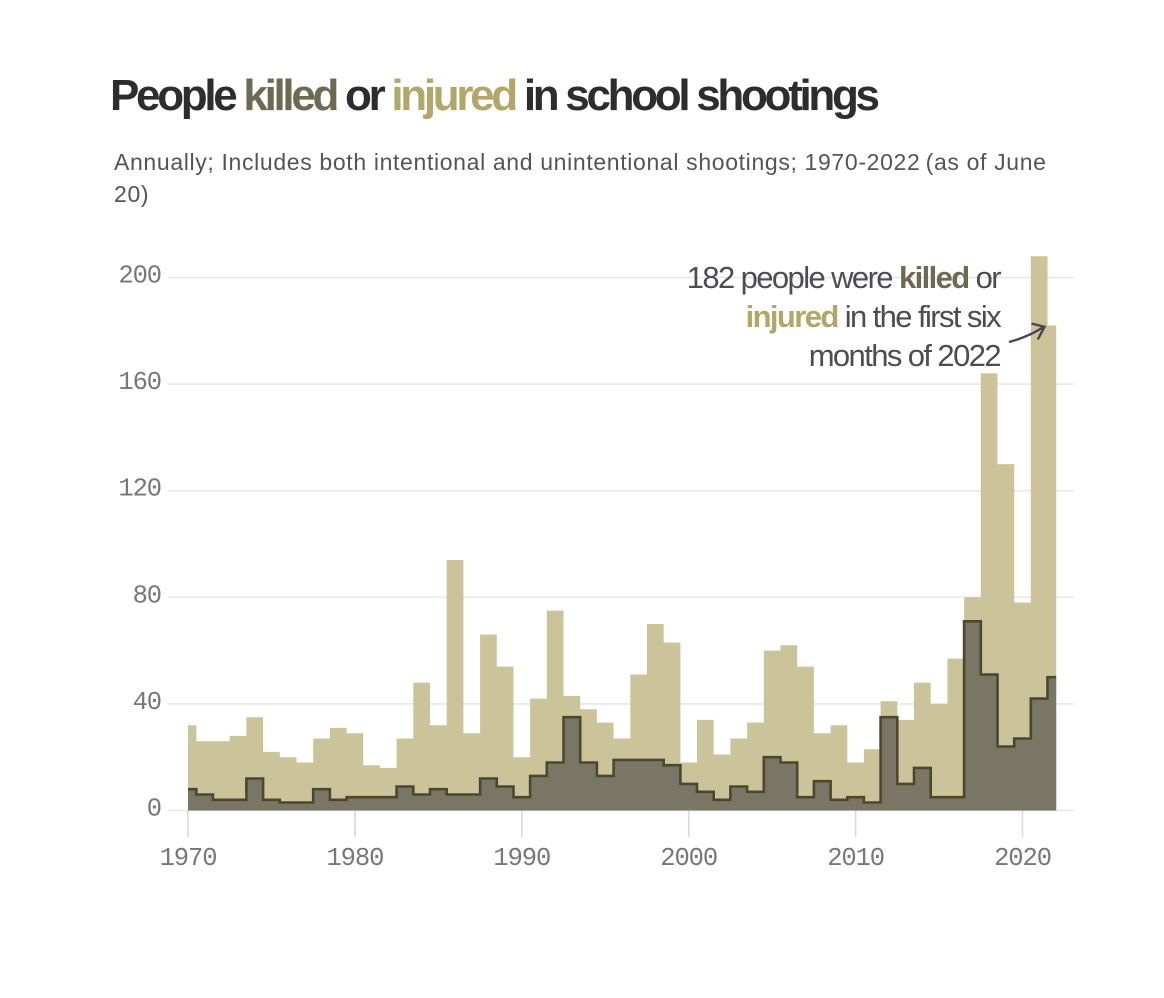  What do you see at coordinates (147, 702) in the screenshot?
I see `svg-text: 40` at bounding box center [147, 702].